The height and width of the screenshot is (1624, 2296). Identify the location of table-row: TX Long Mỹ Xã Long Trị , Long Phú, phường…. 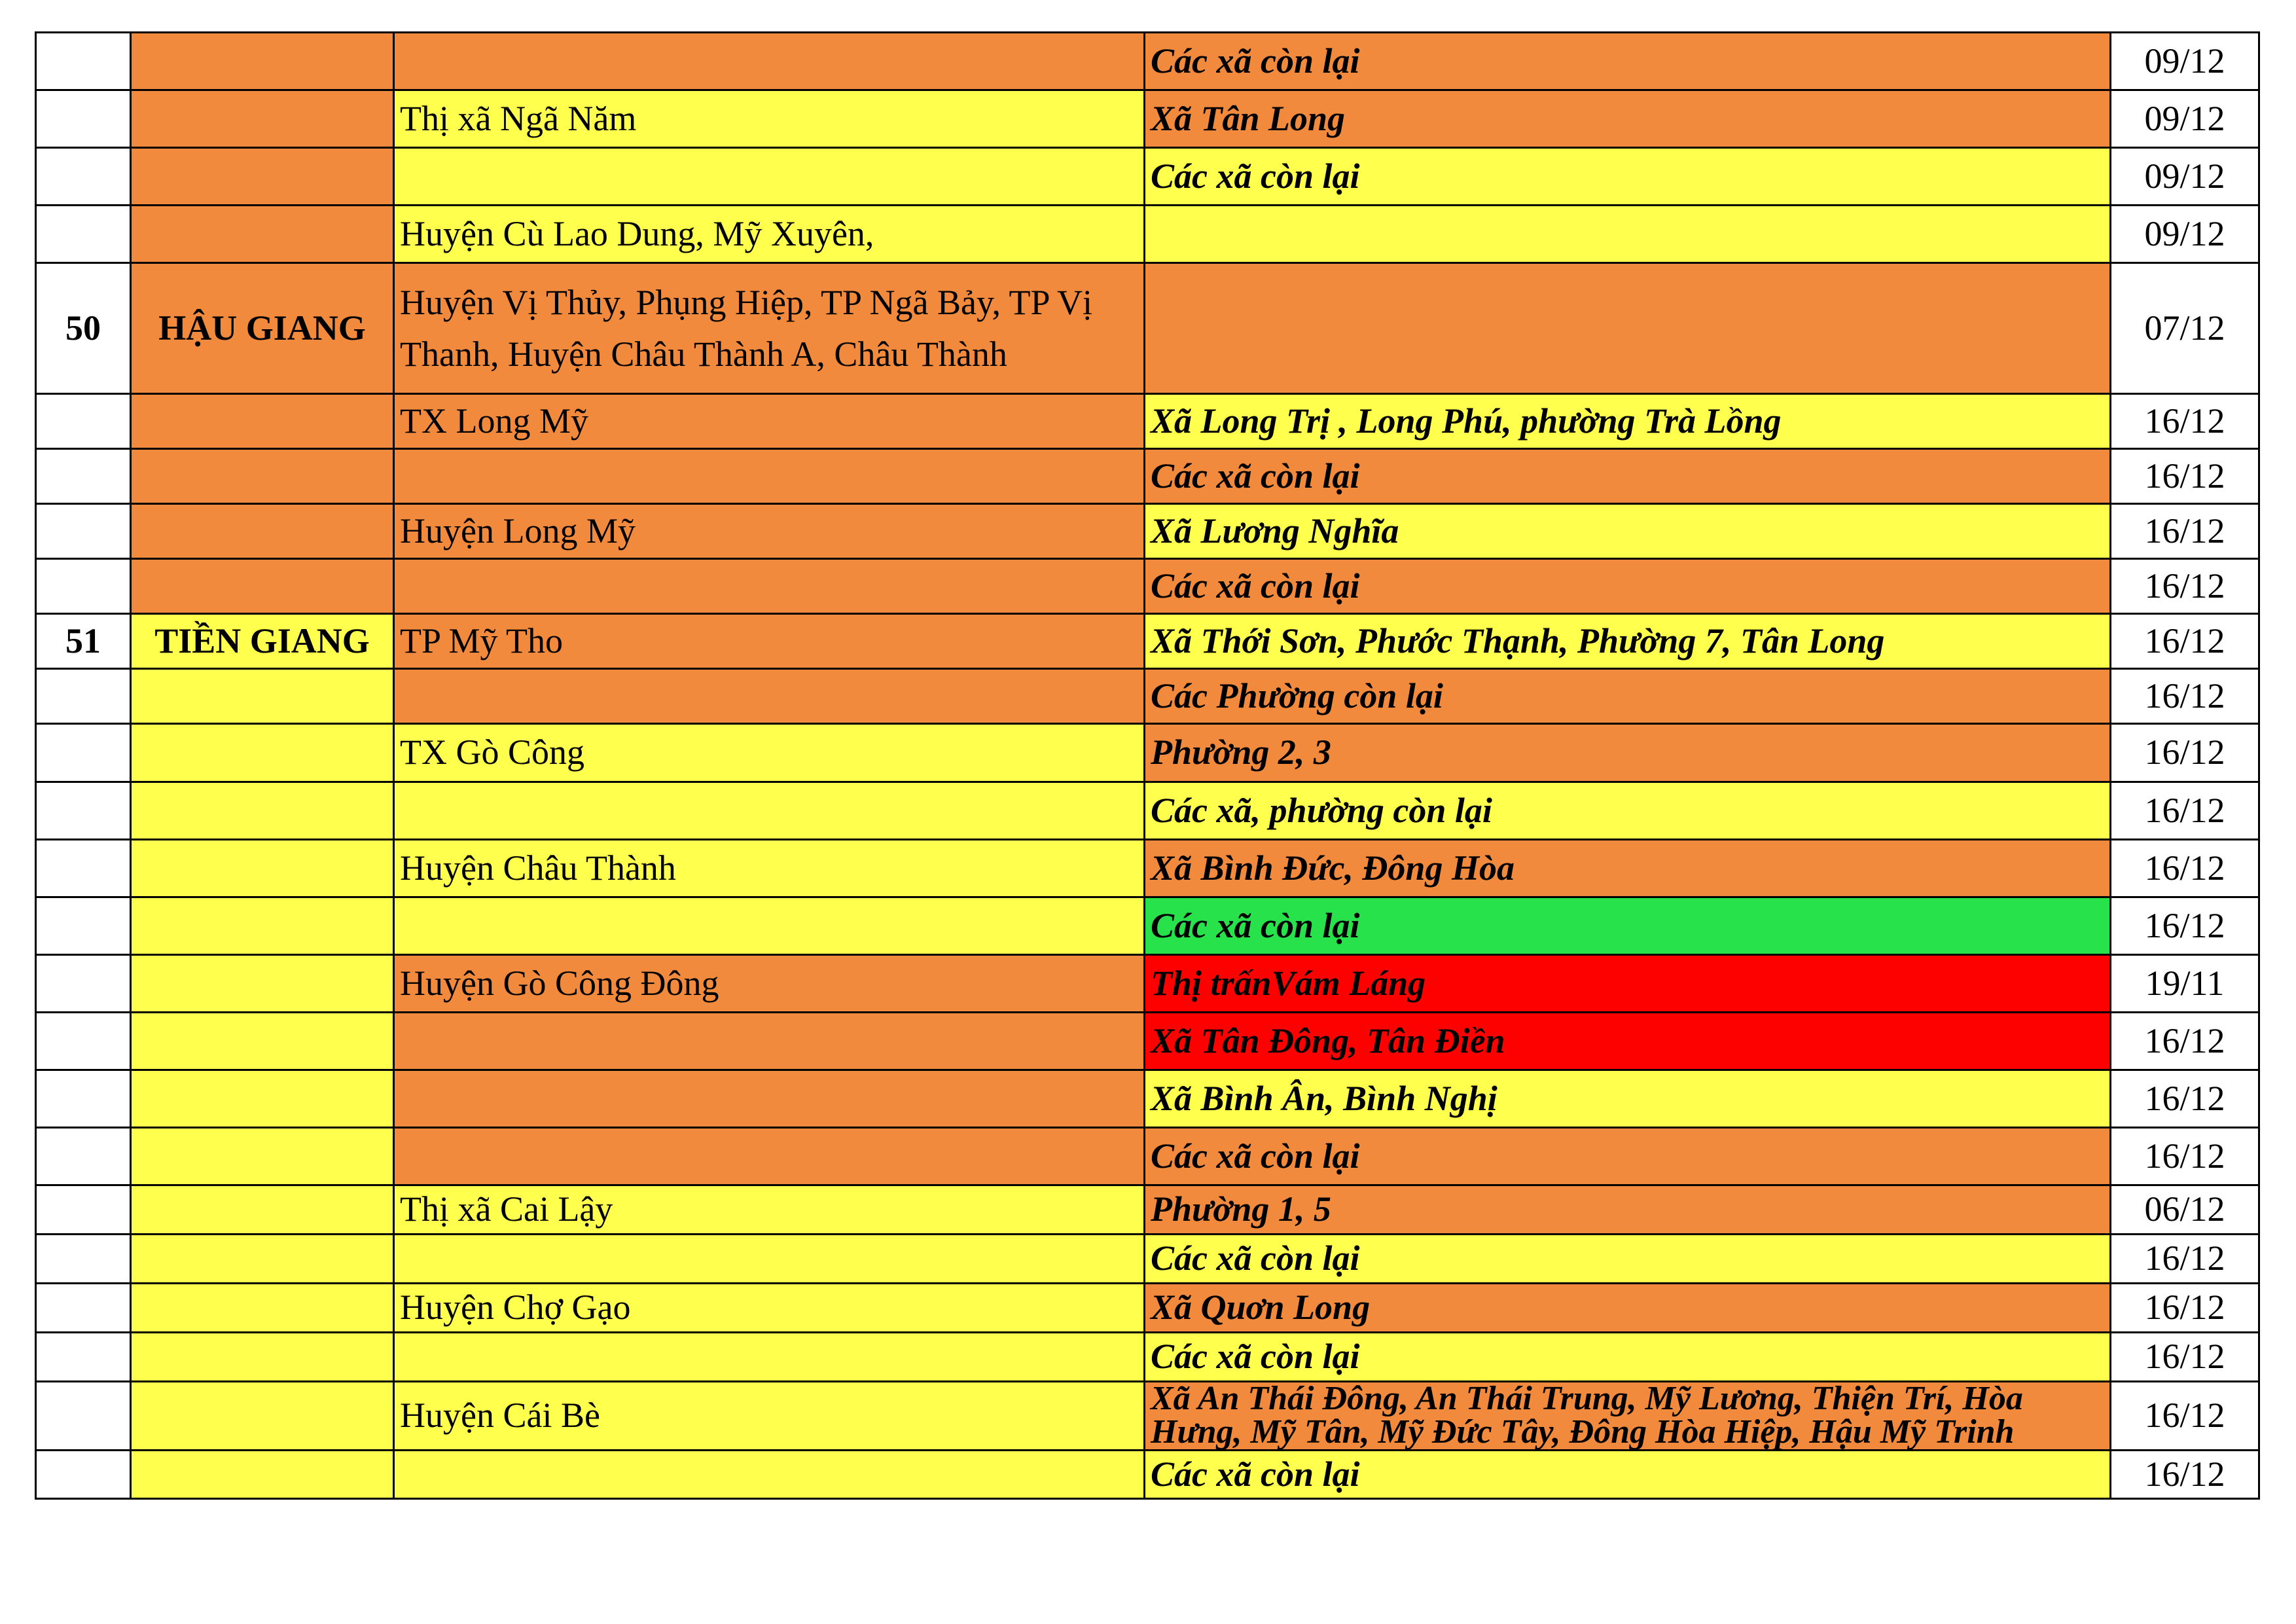
(1147, 422).